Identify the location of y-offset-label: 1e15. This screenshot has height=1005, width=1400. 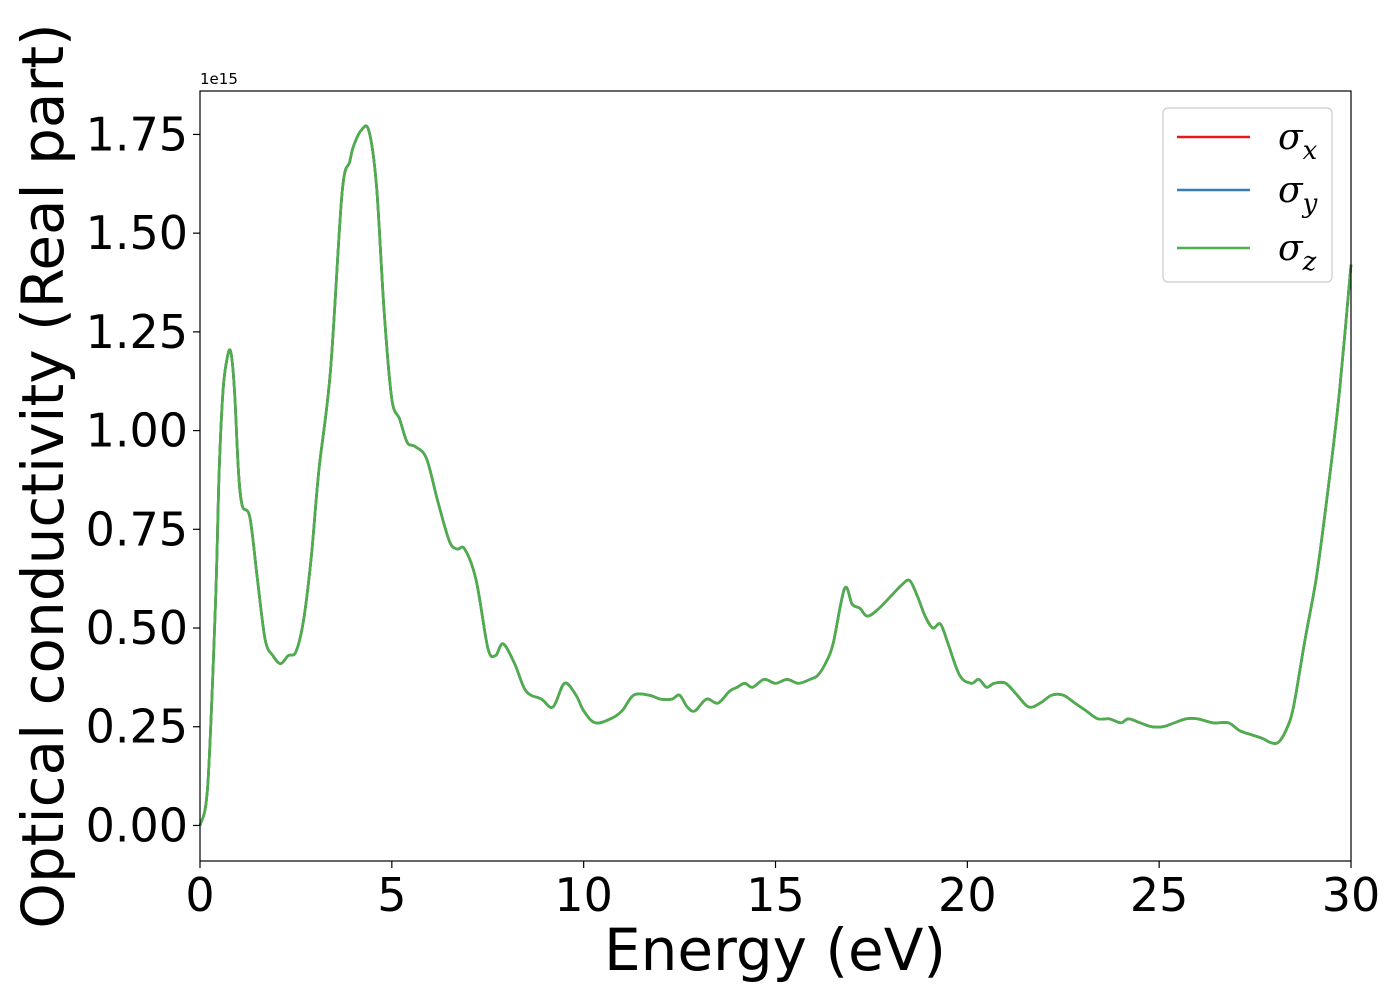
(219, 79).